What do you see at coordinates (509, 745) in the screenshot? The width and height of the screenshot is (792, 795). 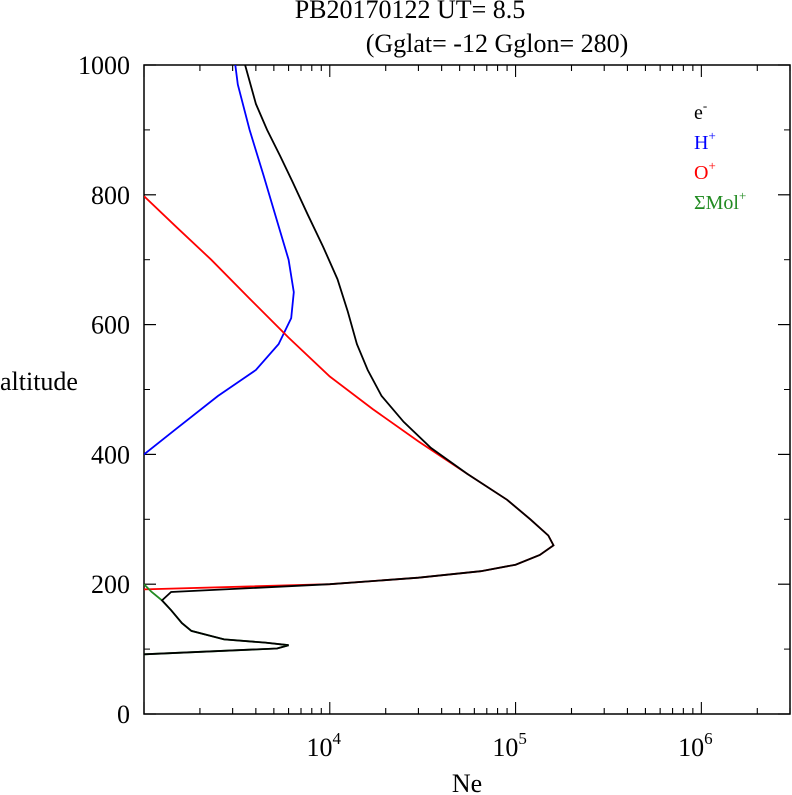 I see `x-tick-label: 10⁵` at bounding box center [509, 745].